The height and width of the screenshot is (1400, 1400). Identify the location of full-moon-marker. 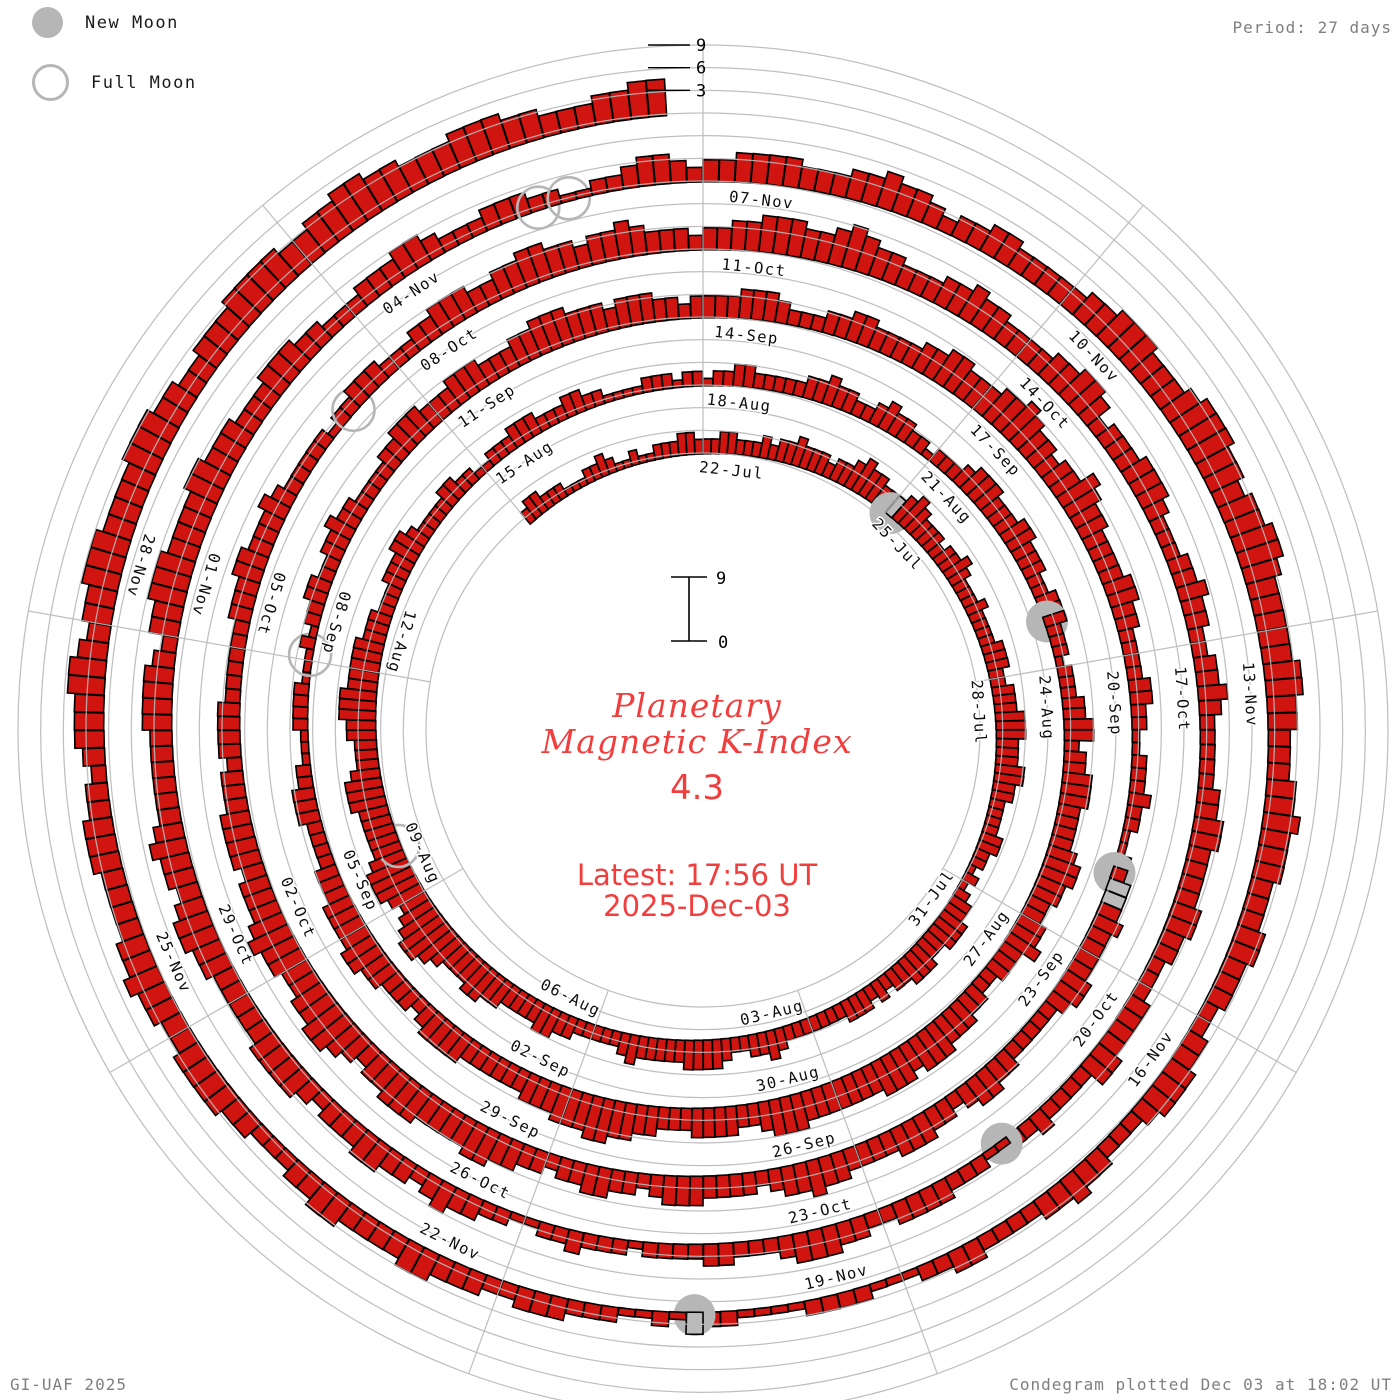
(538, 207).